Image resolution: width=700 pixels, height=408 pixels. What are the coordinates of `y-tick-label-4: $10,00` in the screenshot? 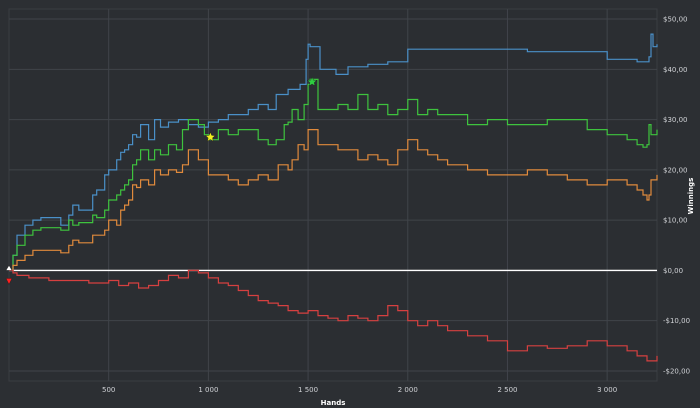 It's located at (675, 221).